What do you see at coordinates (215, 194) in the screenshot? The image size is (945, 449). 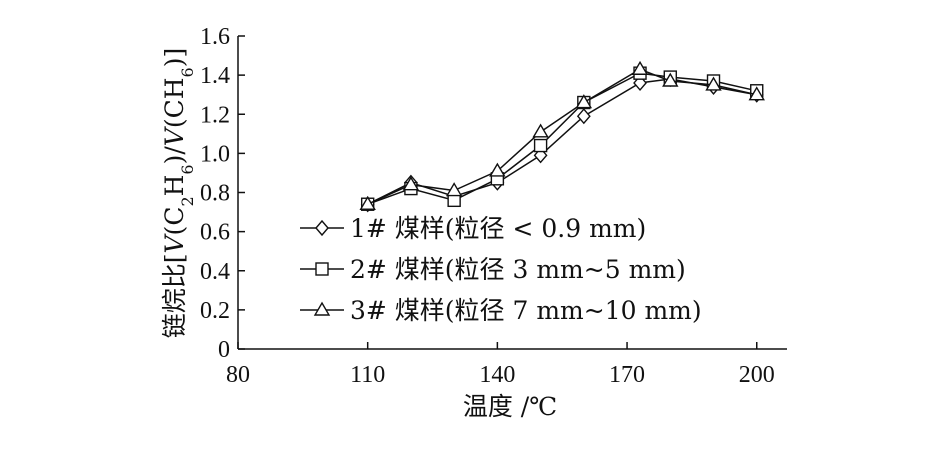 I see `y-tick-label: 0.8` at bounding box center [215, 194].